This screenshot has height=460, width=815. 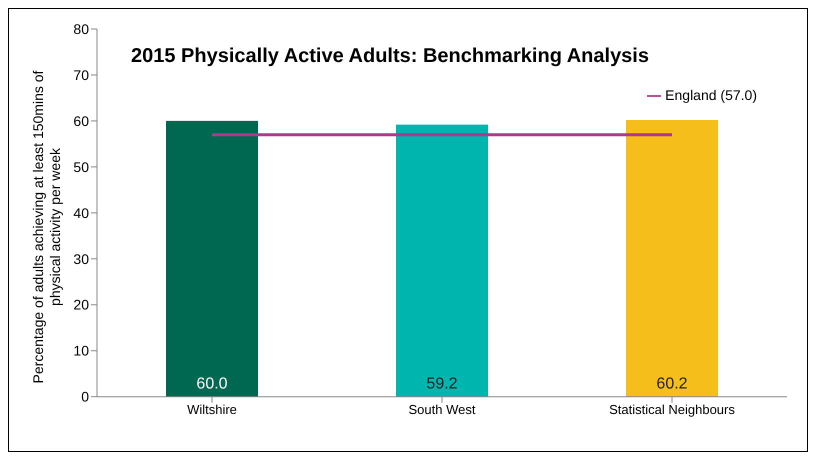 I want to click on x-tick-label: Statistical Neighbours, so click(x=672, y=409).